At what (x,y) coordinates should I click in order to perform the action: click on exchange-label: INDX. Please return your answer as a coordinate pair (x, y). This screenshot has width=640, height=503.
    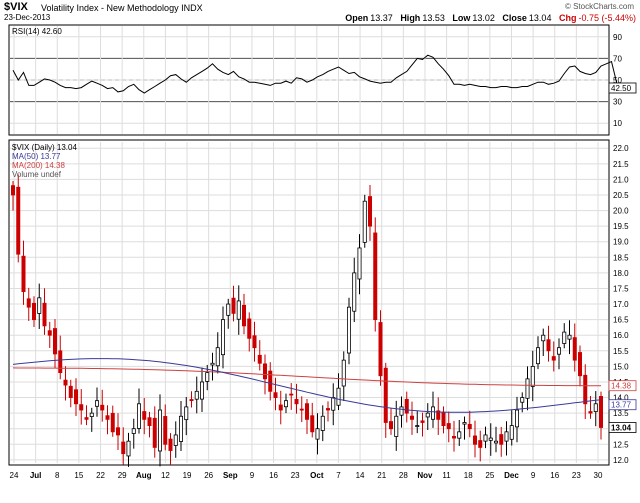
    Looking at the image, I should click on (192, 8).